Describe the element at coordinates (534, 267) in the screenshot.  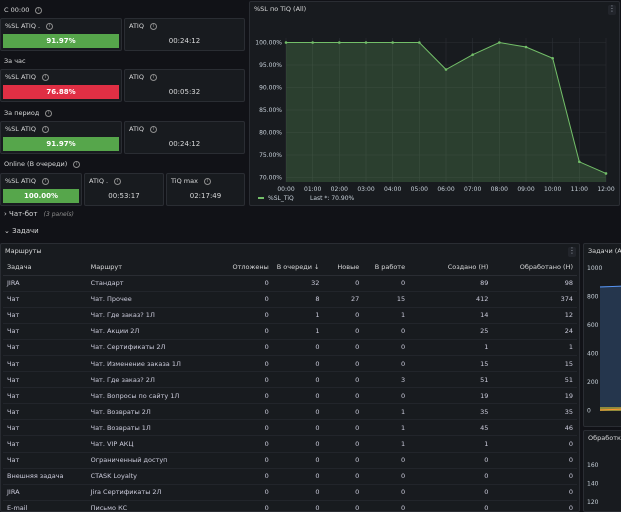
I see `col-header-processed: Обработано (Н)` at that location.